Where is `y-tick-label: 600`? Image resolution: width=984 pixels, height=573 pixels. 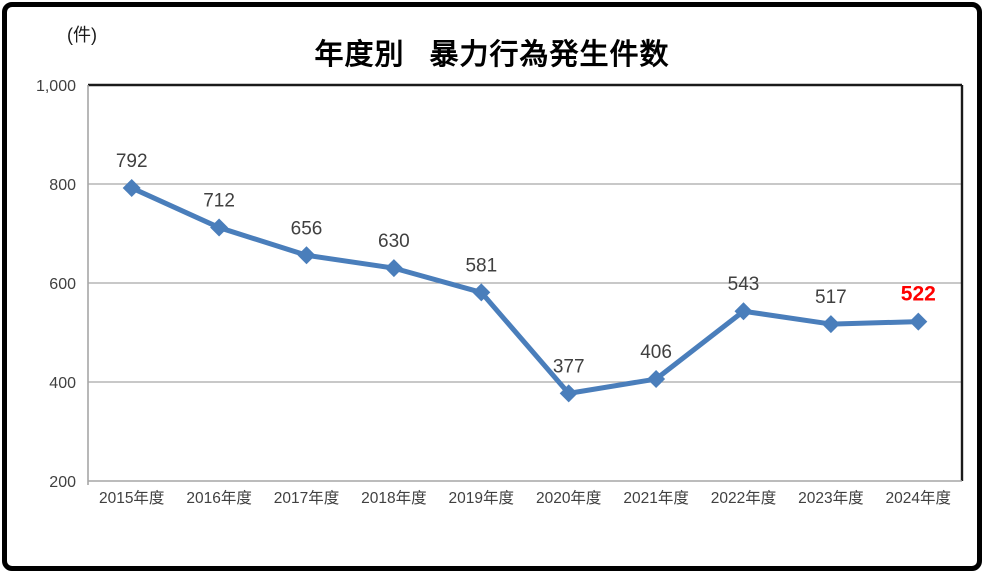 y-tick-label: 600 is located at coordinates (62, 284).